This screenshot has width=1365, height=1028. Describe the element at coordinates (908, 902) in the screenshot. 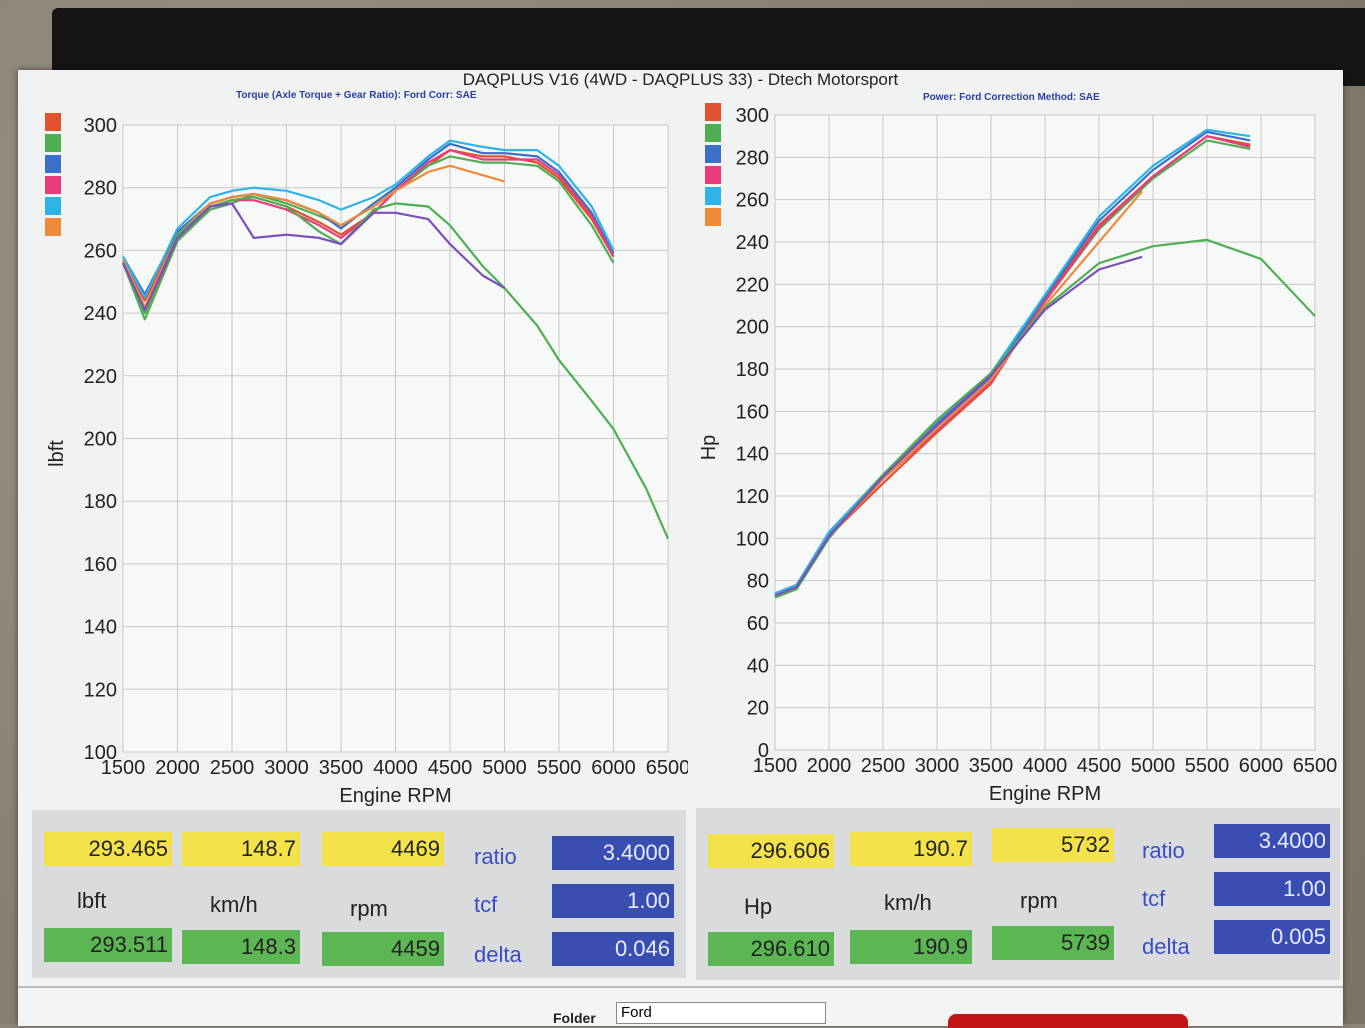

I see `rspeed-unit-label: km/h` at that location.